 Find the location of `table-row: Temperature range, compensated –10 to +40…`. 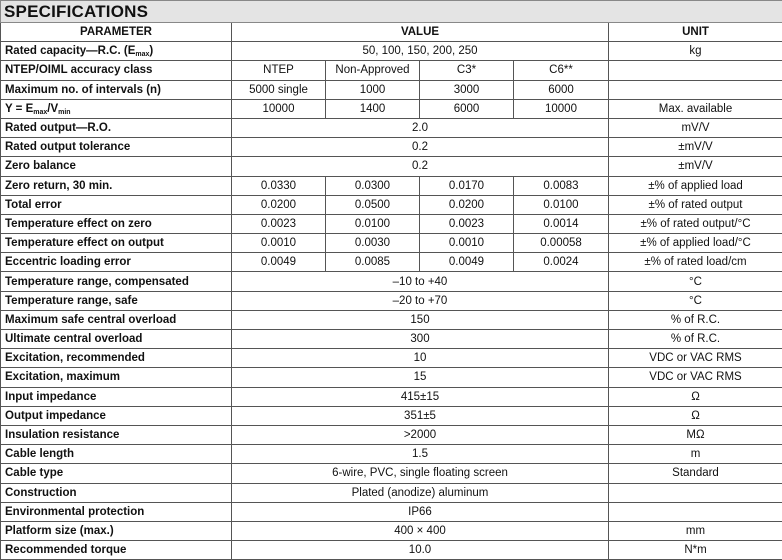

table-row: Temperature range, compensated –10 to +40… is located at coordinates (391, 281).